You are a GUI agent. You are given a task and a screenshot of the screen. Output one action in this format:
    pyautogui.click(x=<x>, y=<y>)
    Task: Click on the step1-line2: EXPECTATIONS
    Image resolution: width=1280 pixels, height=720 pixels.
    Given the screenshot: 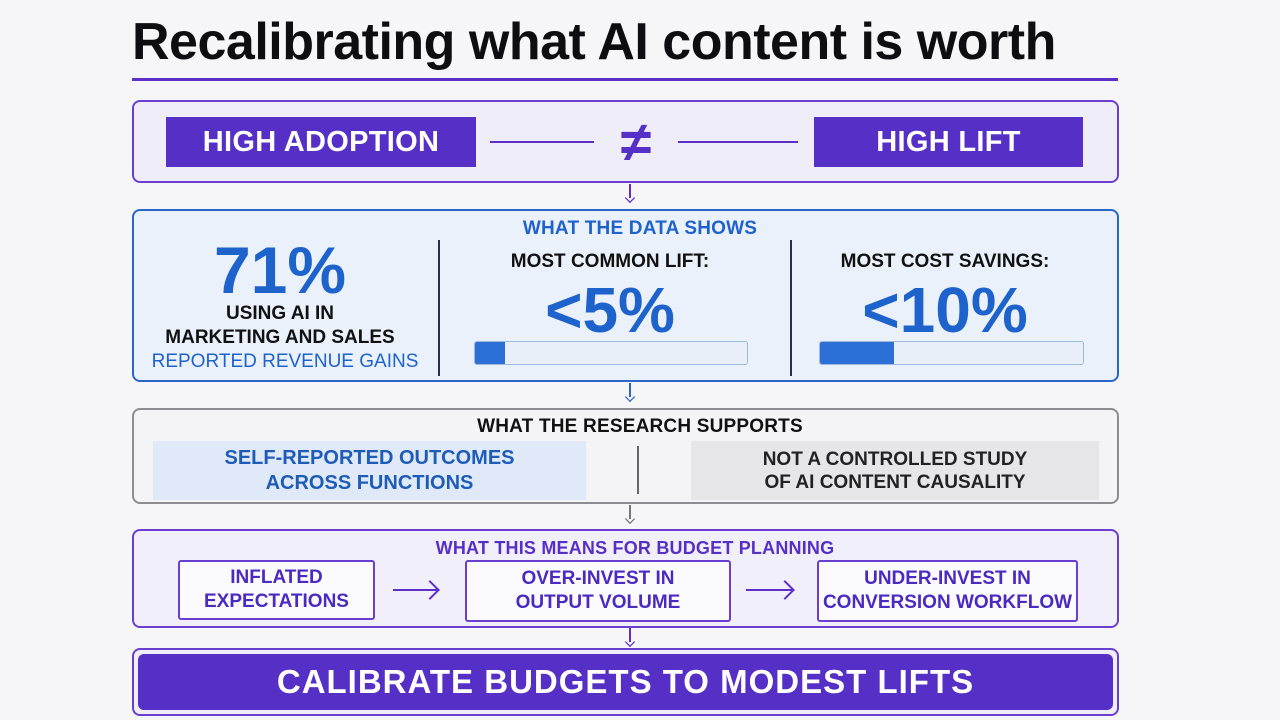 What is the action you would take?
    pyautogui.click(x=276, y=601)
    